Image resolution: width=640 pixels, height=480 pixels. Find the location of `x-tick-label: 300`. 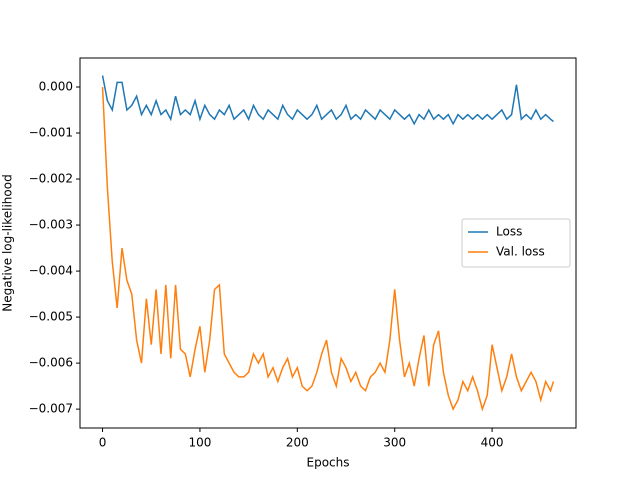

x-tick-label: 300 is located at coordinates (394, 443).